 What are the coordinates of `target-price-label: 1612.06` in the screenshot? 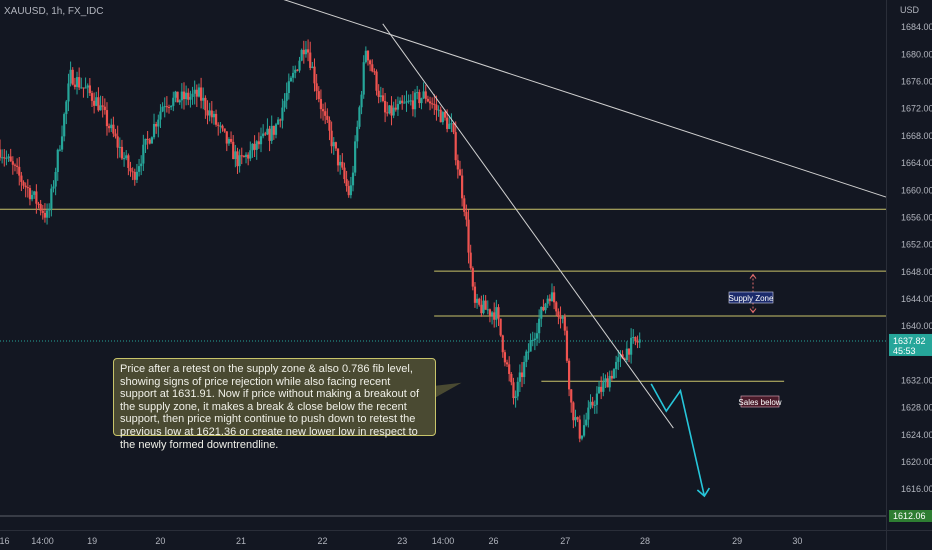 It's located at (909, 516).